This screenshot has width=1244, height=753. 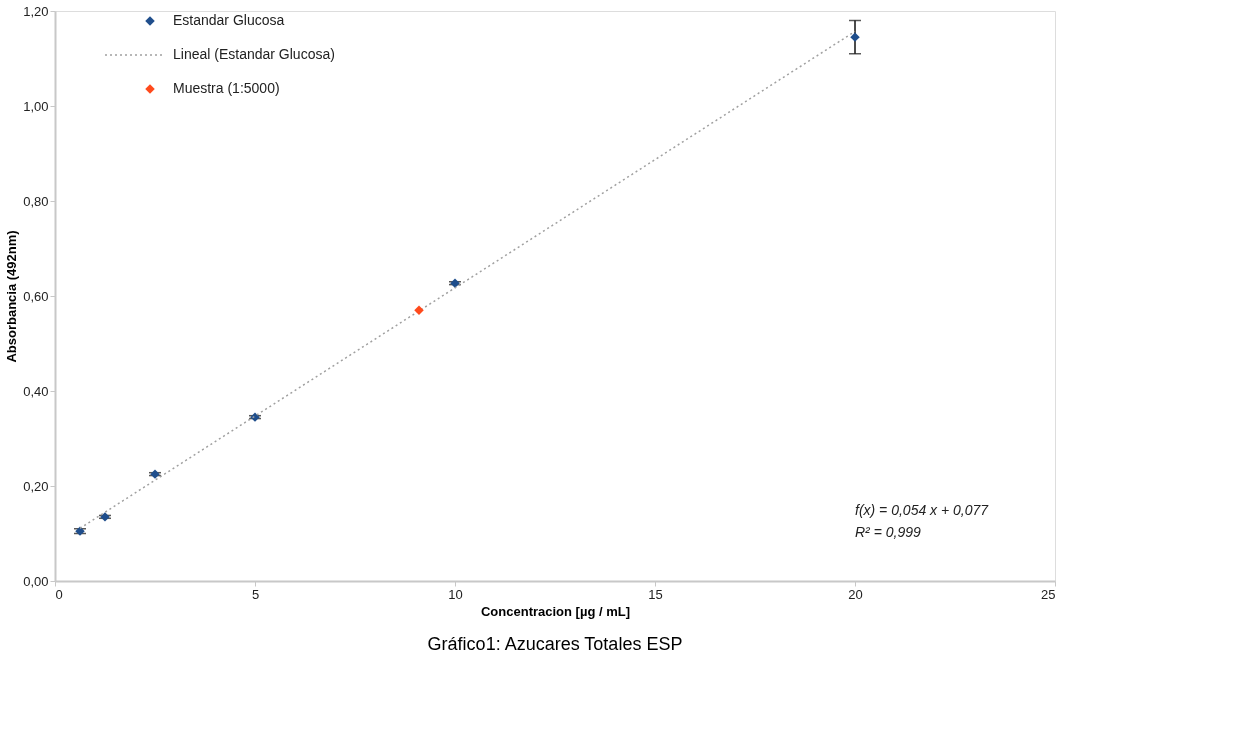 I want to click on y-axis-title: Absorbancia (492nm), so click(x=12, y=296).